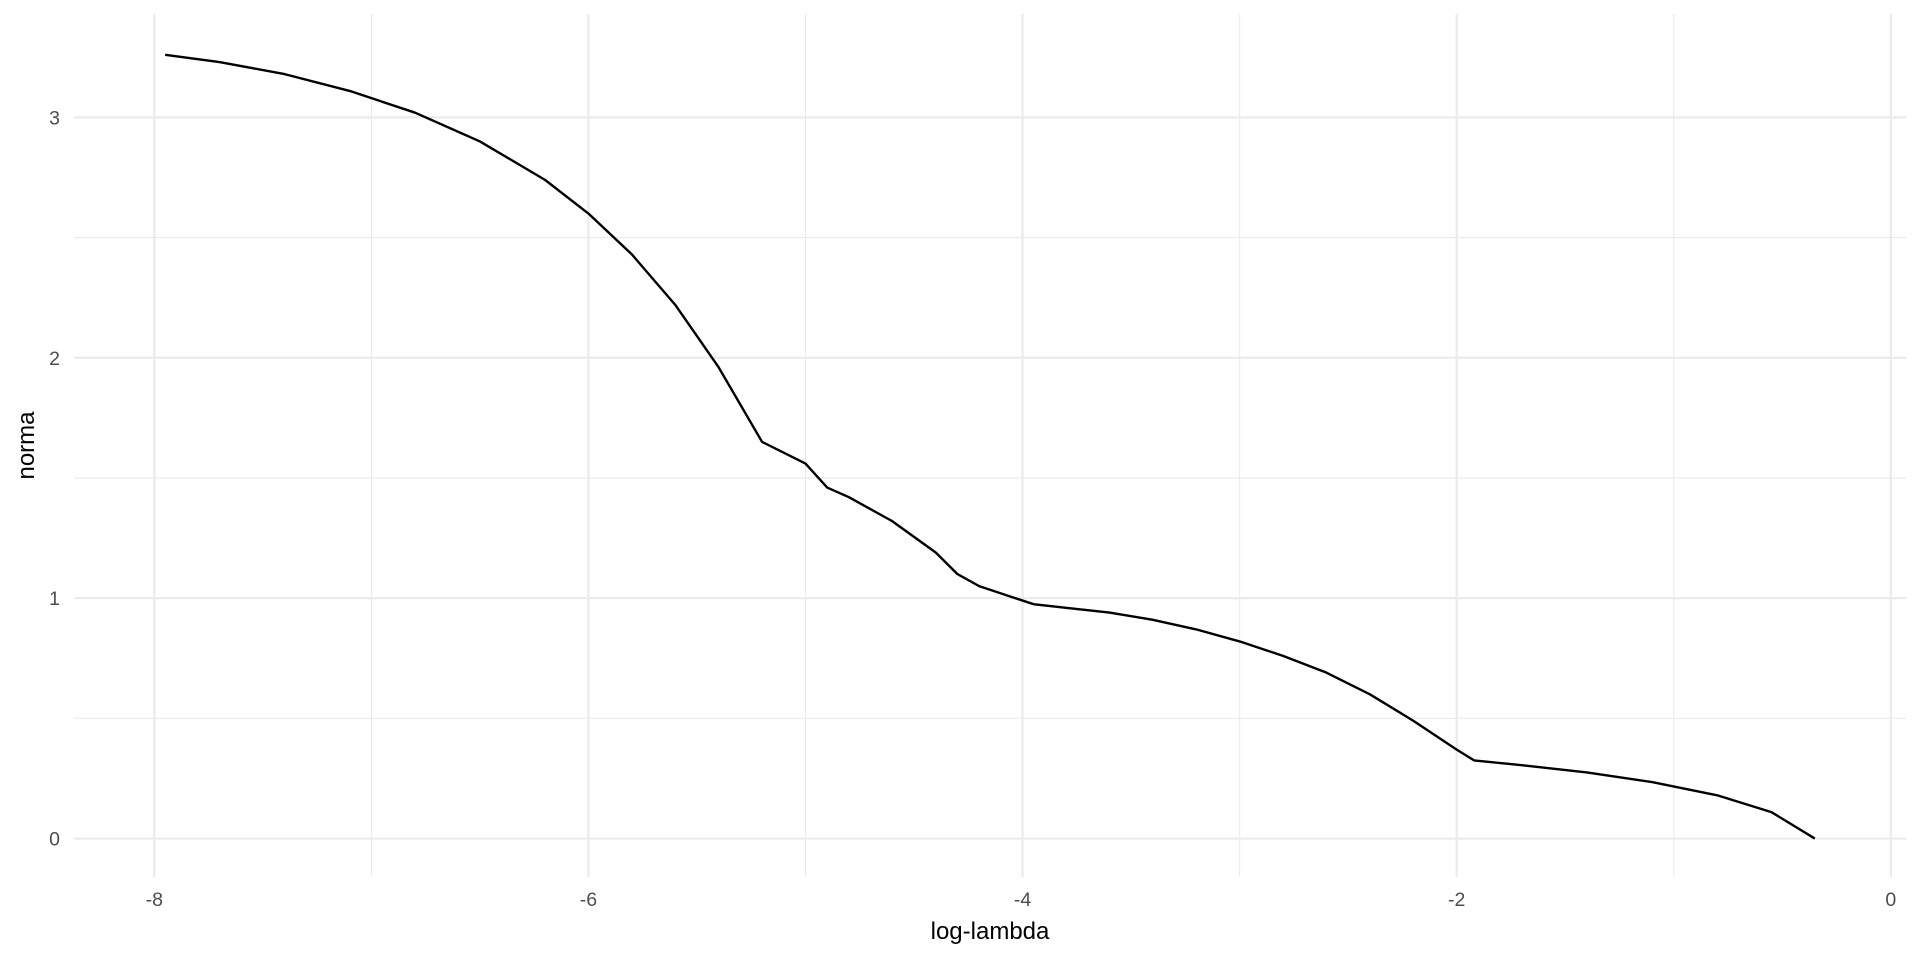 The image size is (1920, 960). What do you see at coordinates (54, 359) in the screenshot?
I see `y-tick-label: 2` at bounding box center [54, 359].